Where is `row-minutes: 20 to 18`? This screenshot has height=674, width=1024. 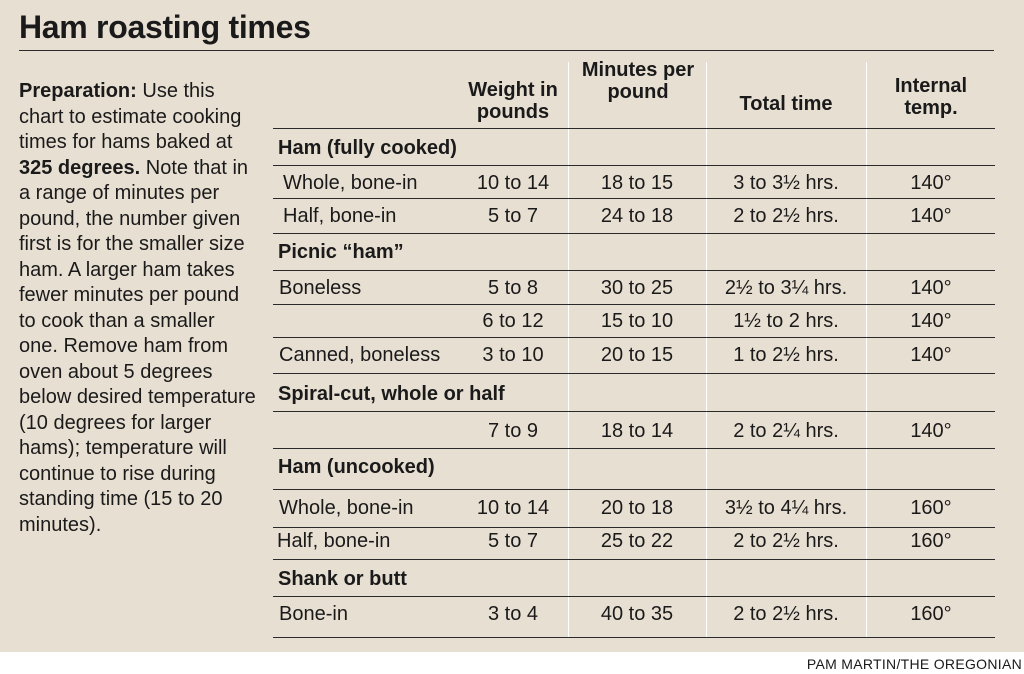
row-minutes: 20 to 18 is located at coordinates (637, 508).